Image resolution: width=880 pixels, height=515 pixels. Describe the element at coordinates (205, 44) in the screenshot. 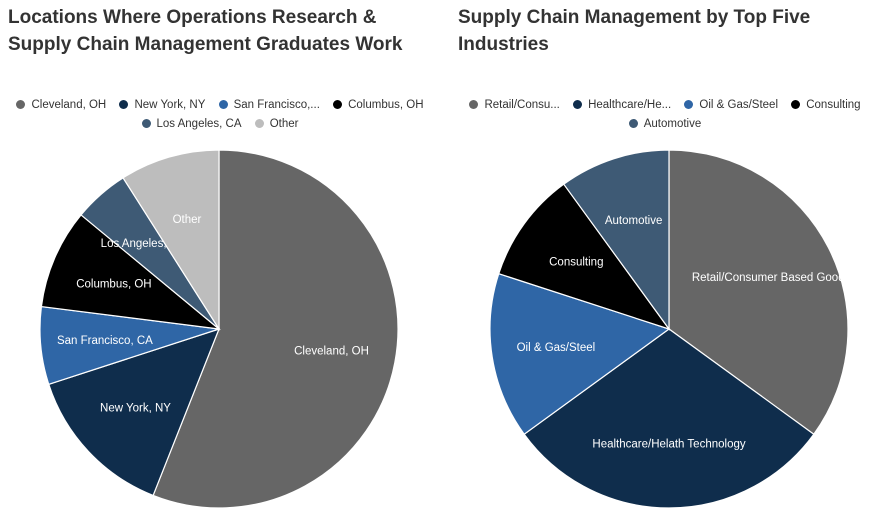

I see `chart-title-line: Supply Chain Management Graduates Work` at that location.